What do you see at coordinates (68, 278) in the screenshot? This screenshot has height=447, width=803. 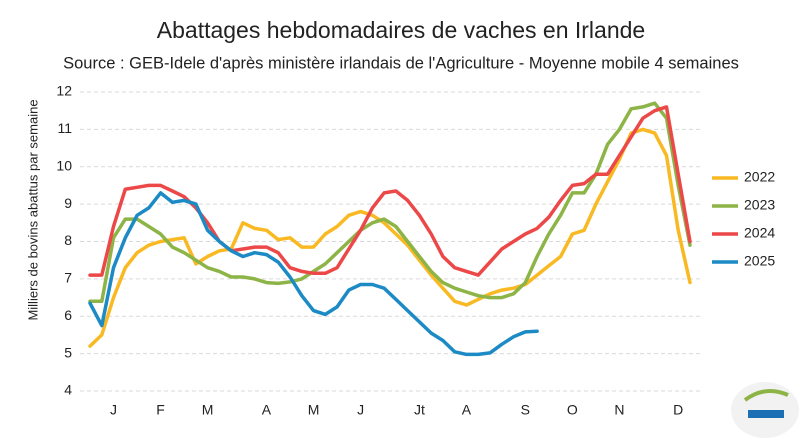 I see `y-tick-label: 7` at bounding box center [68, 278].